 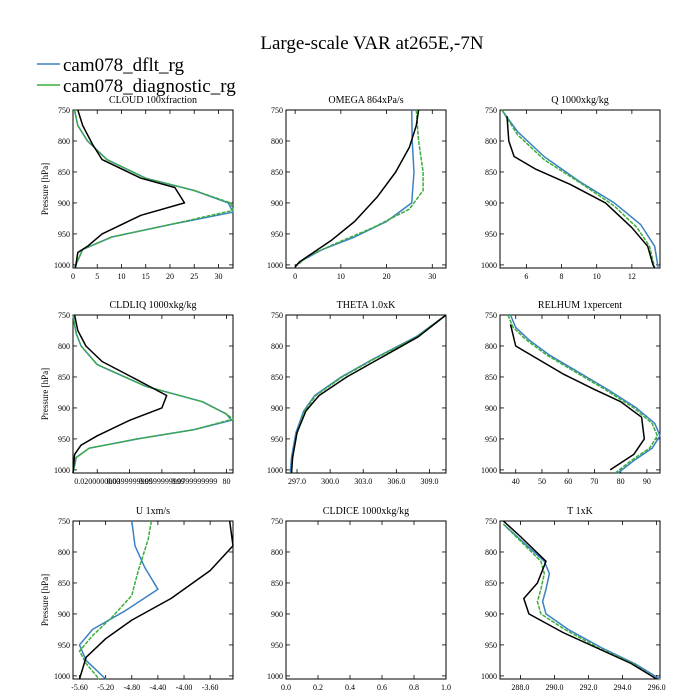 I want to click on x-tick-label: 20, so click(x=170, y=276).